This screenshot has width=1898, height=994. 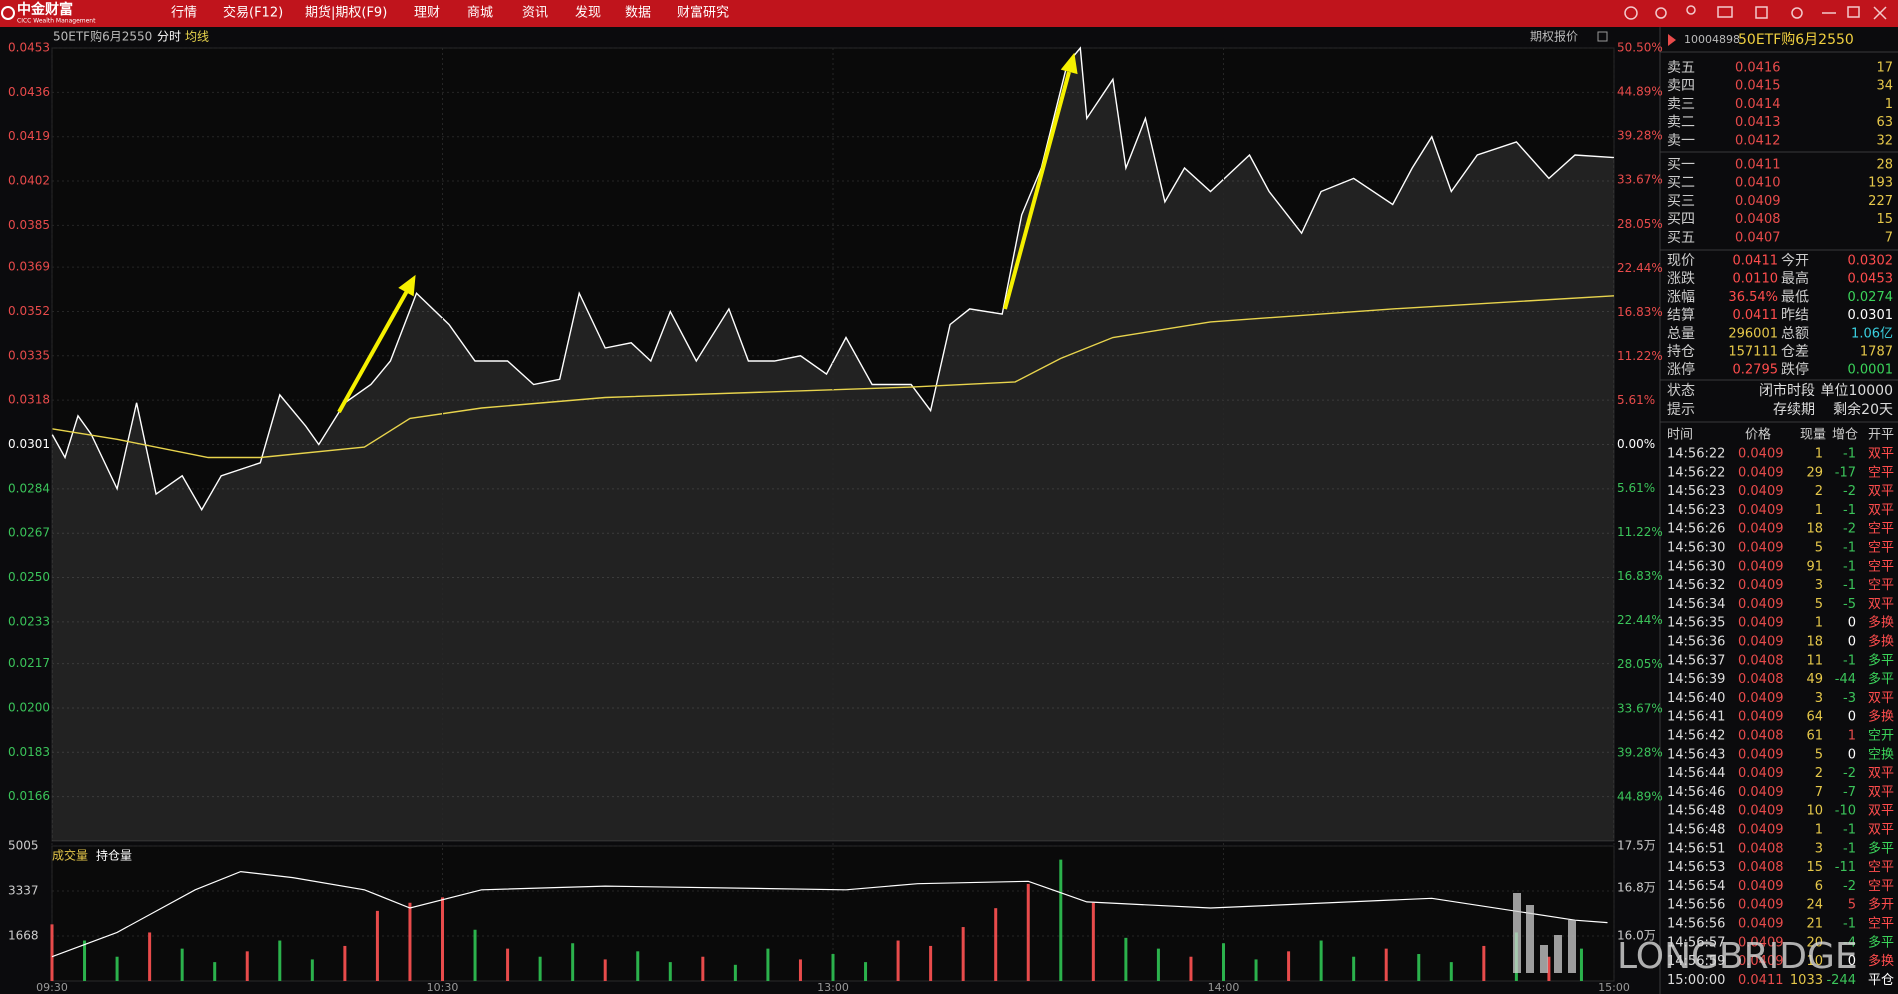 I want to click on trade-cell: 21, so click(x=1814, y=924).